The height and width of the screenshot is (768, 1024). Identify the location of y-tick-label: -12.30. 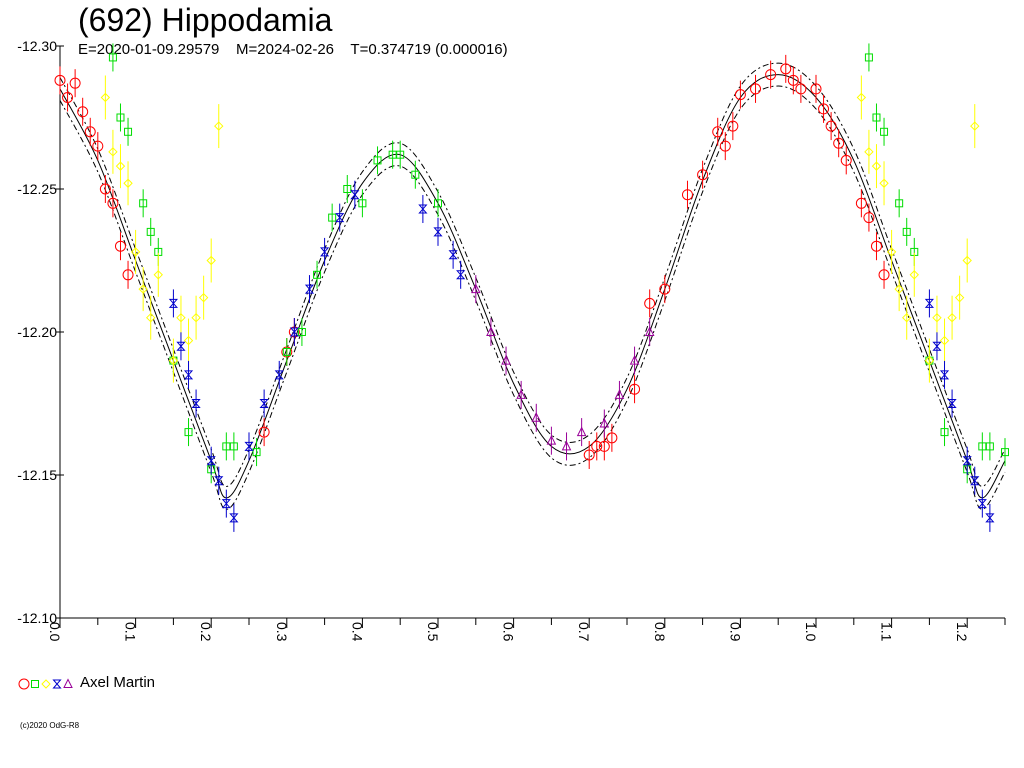
(37, 46).